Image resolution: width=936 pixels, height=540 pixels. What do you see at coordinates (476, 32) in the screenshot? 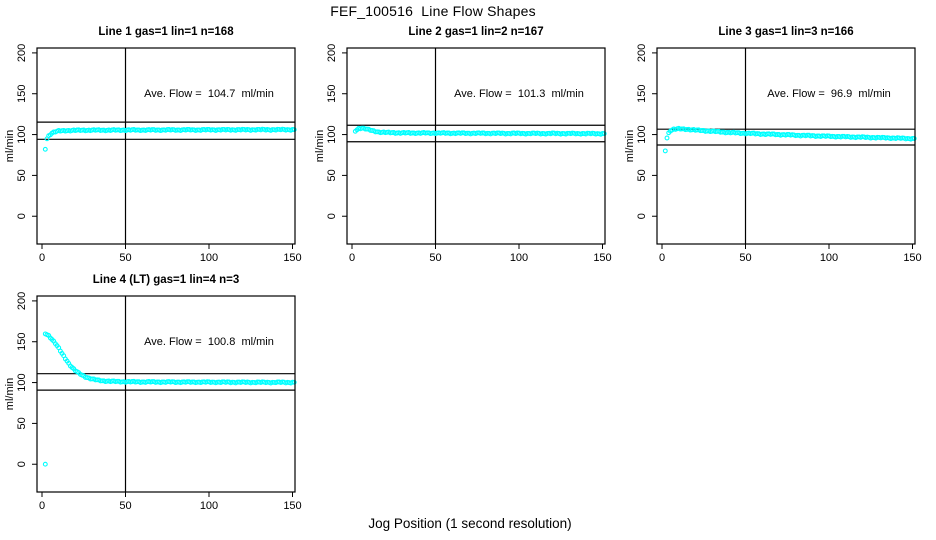
I see `subplot-title: Line 2 gas=1 lin=2 n=167` at bounding box center [476, 32].